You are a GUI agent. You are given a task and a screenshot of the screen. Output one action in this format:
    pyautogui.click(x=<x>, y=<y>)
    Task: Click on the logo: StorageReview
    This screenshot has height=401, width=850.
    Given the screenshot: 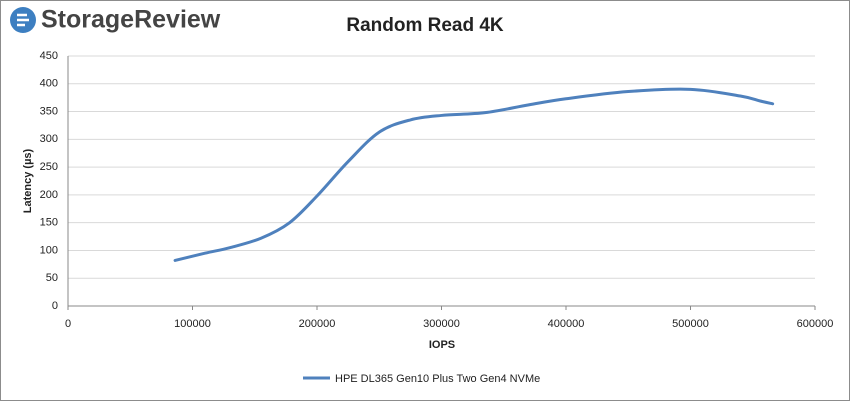 What is the action you would take?
    pyautogui.click(x=115, y=20)
    